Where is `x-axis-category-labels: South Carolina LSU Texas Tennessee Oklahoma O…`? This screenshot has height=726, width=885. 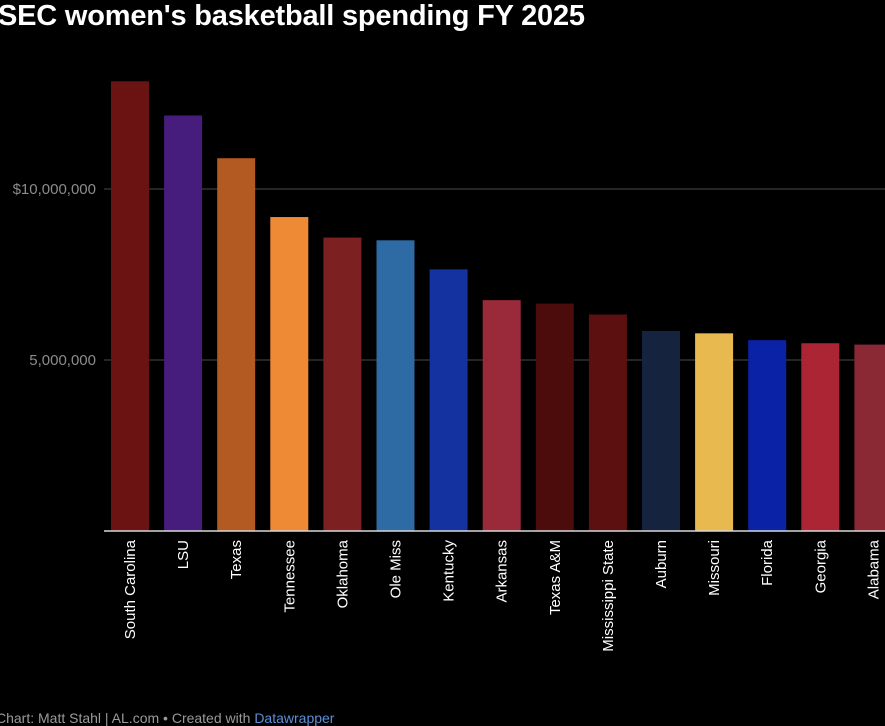
x-axis-category-labels: South Carolina LSU Texas Tennessee Oklahoma O… is located at coordinates (502, 595).